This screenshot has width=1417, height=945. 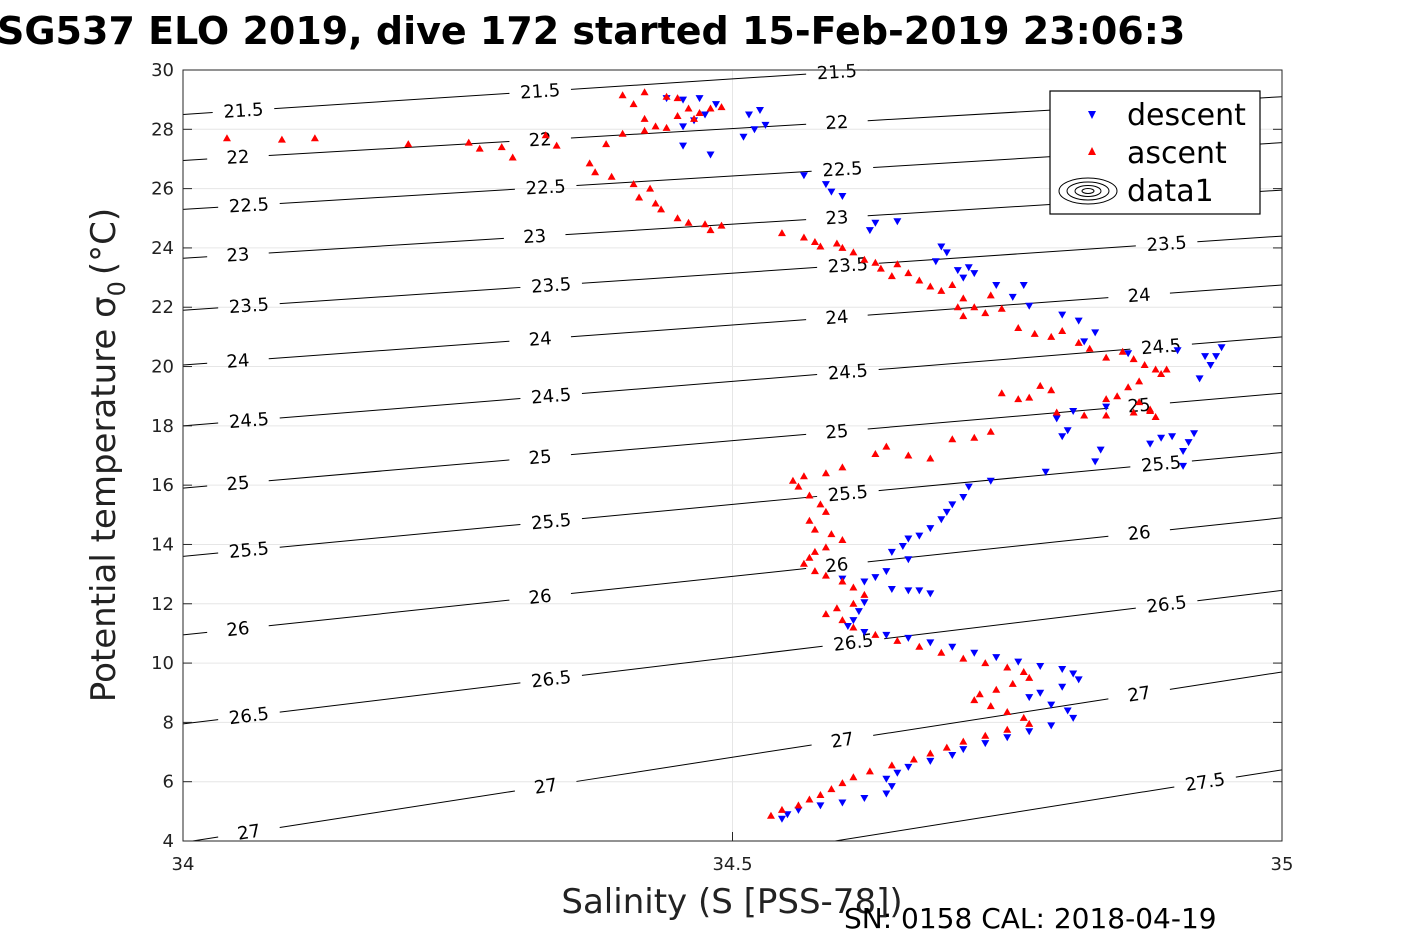 What do you see at coordinates (1139, 694) in the screenshot?
I see `contour-label: 27` at bounding box center [1139, 694].